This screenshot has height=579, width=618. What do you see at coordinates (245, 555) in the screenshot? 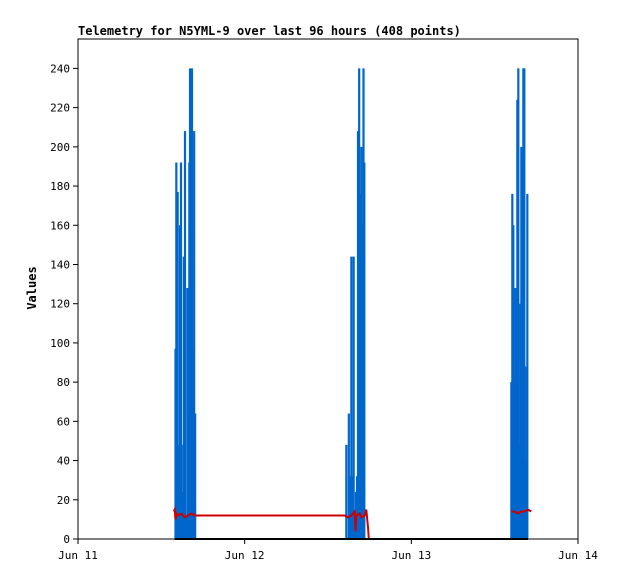
I see `x-tick-label: Jun 12` at bounding box center [245, 555].